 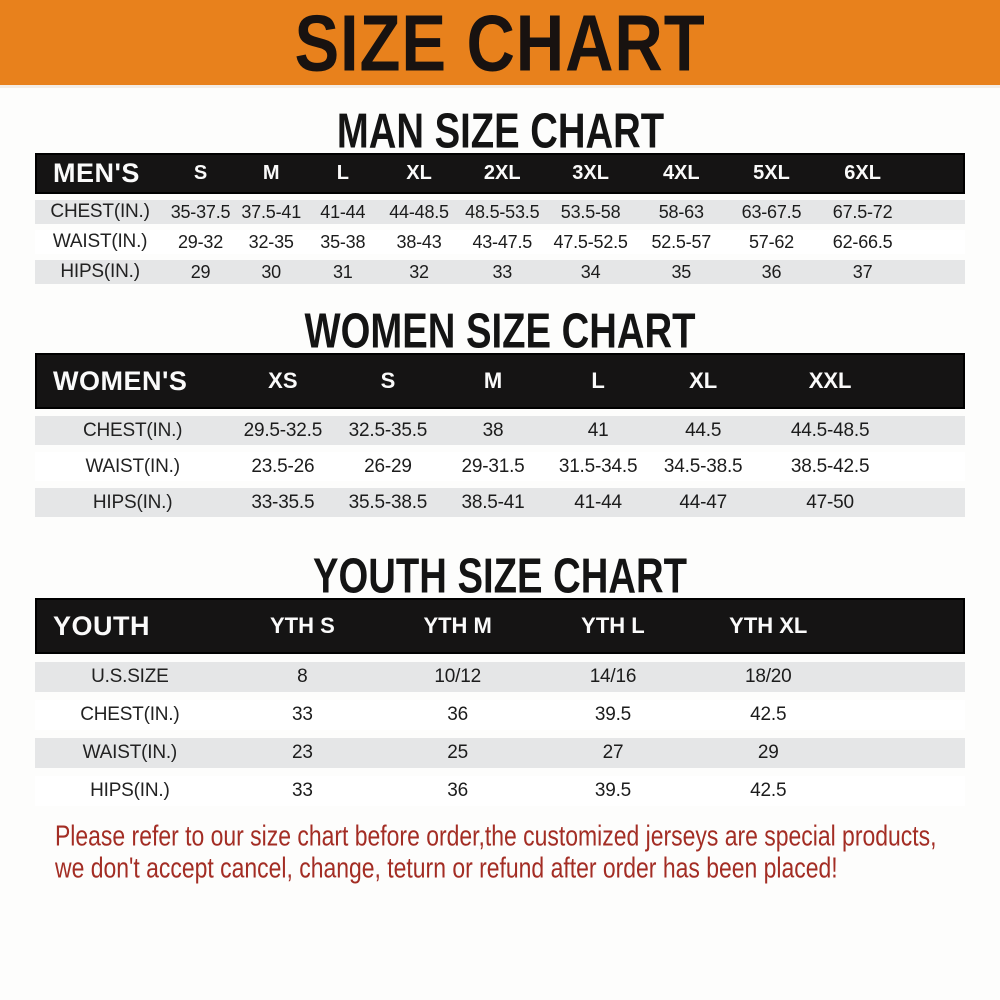 I want to click on table-header-row: YOUTH YTH S YTH M YTH L YTH XL, so click(x=500, y=626).